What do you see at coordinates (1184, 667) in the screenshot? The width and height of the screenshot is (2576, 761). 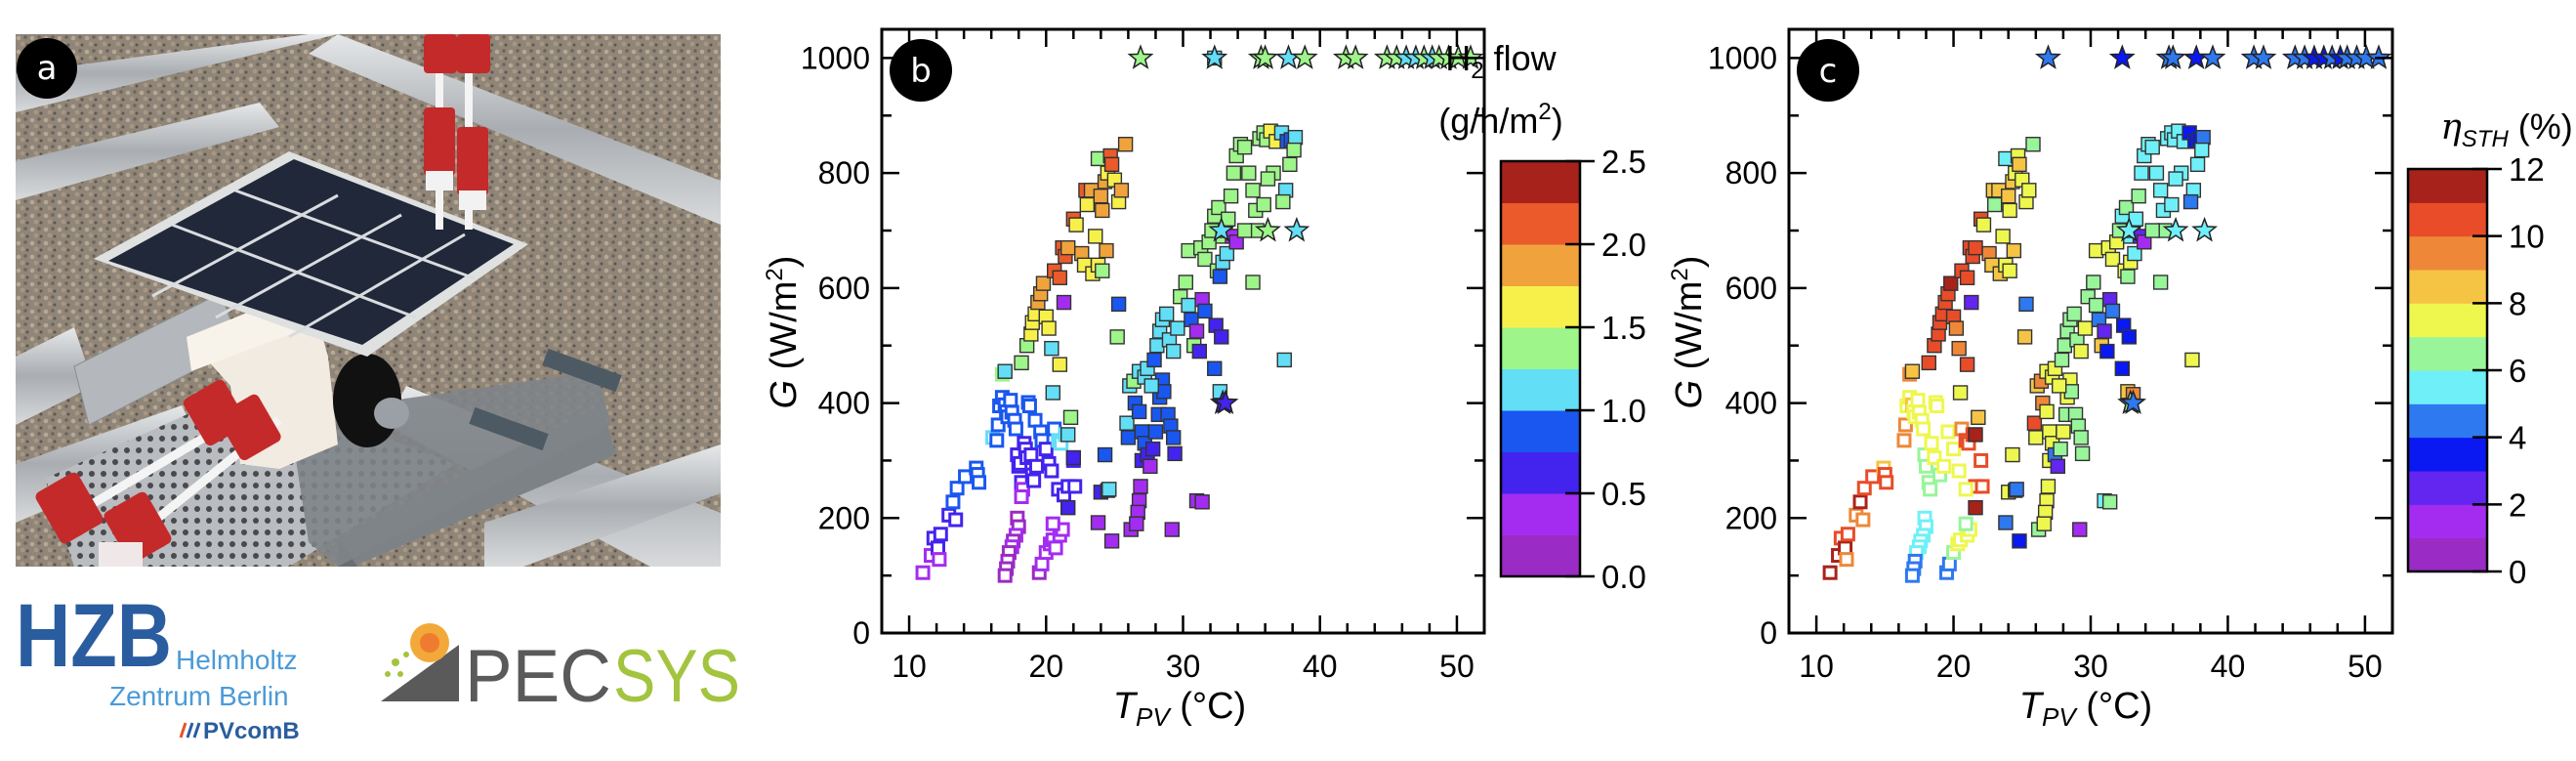 I see `x-tick-label: 30` at bounding box center [1184, 667].